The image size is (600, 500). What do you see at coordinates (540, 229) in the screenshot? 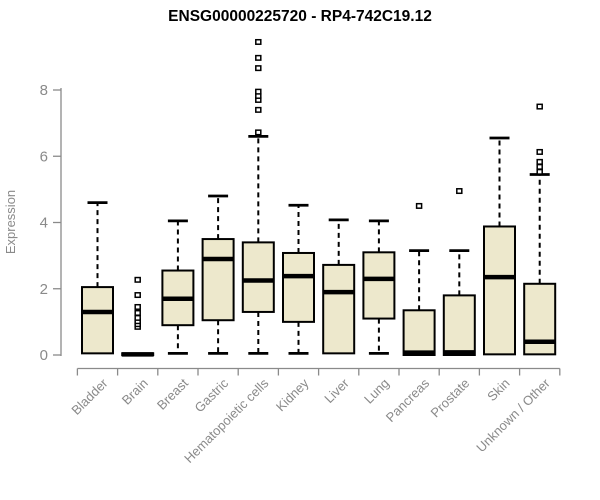
I see `boxplot-unknown-other` at bounding box center [540, 229].